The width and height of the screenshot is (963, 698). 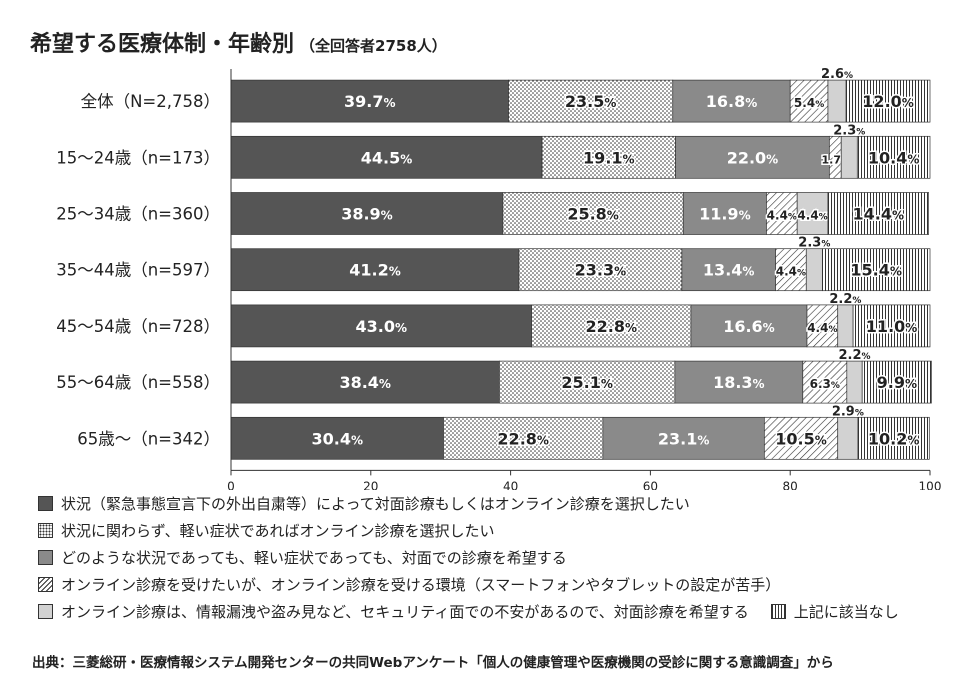 What do you see at coordinates (609, 157) in the screenshot?
I see `value-label: 19.1%` at bounding box center [609, 157].